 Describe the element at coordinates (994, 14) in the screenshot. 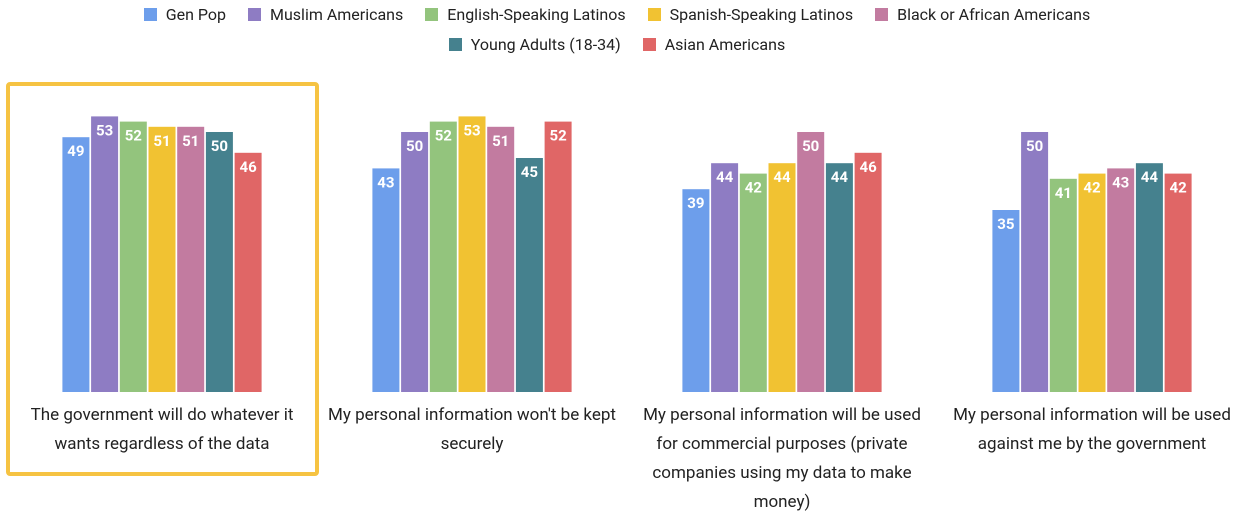

I see `legend-label: Black or African Americans` at that location.